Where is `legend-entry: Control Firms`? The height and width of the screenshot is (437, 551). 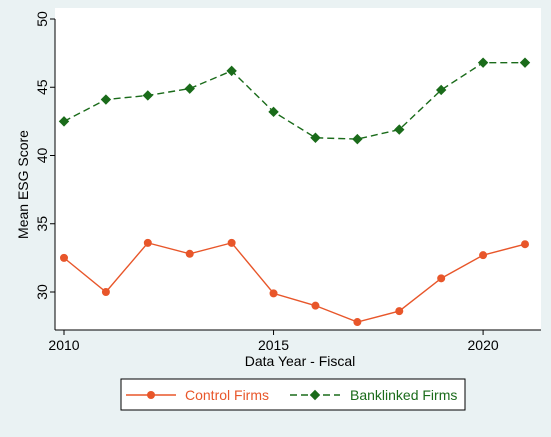 legend-entry: Control Firms is located at coordinates (197, 395).